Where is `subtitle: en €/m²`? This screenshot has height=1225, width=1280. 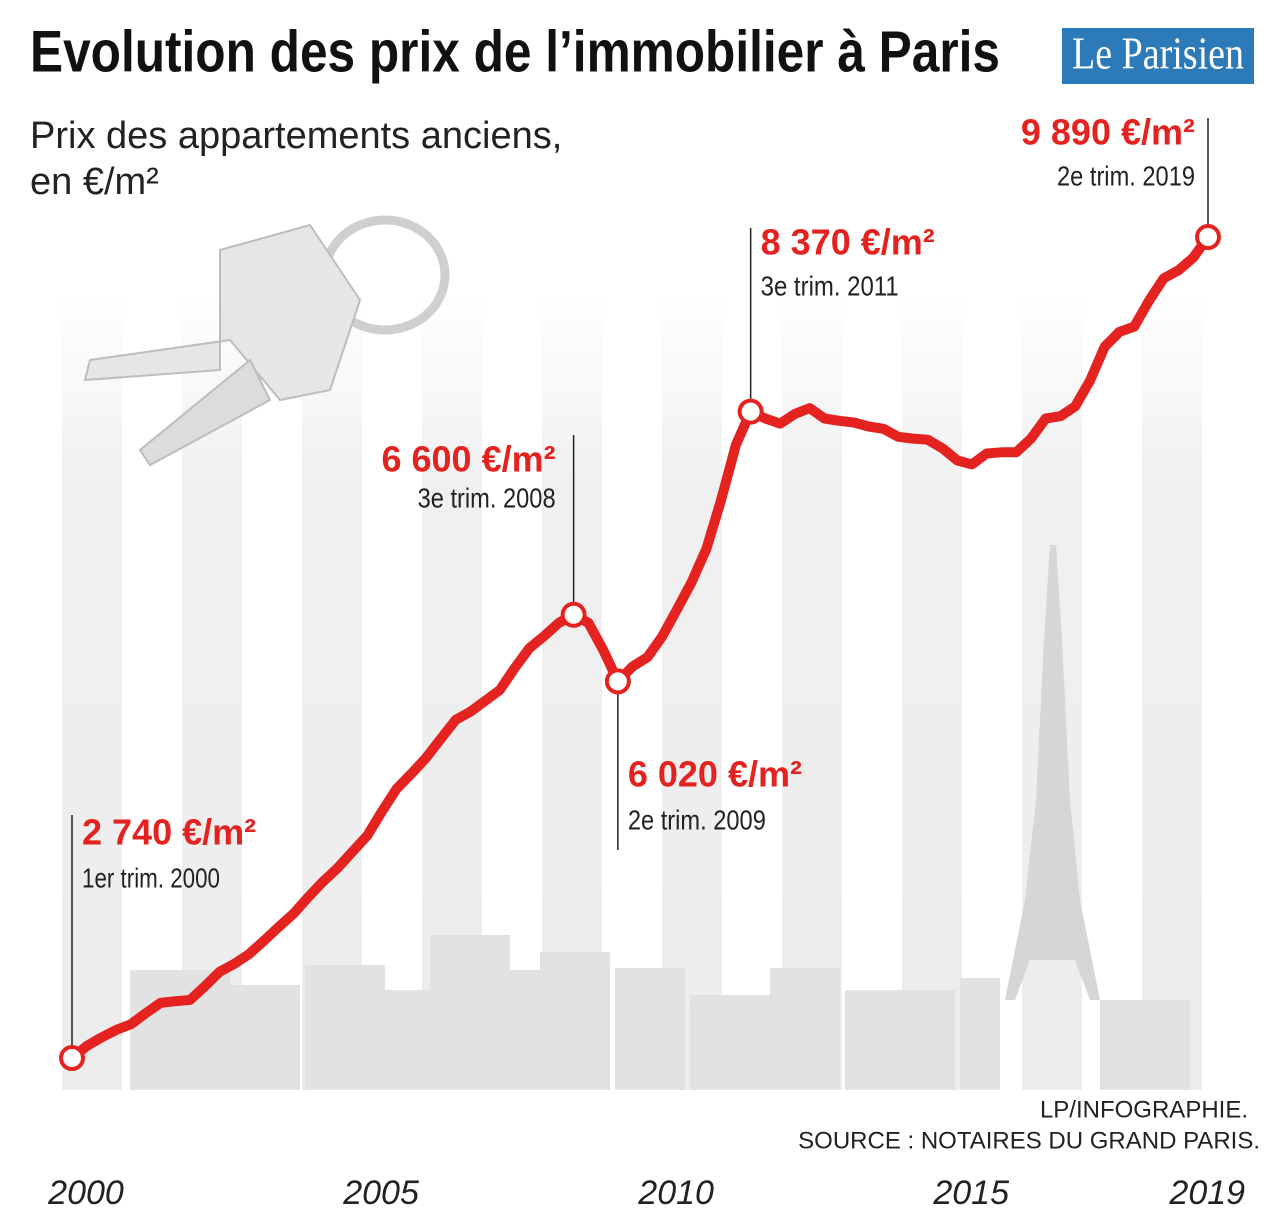
subtitle: en €/m² is located at coordinates (94, 182).